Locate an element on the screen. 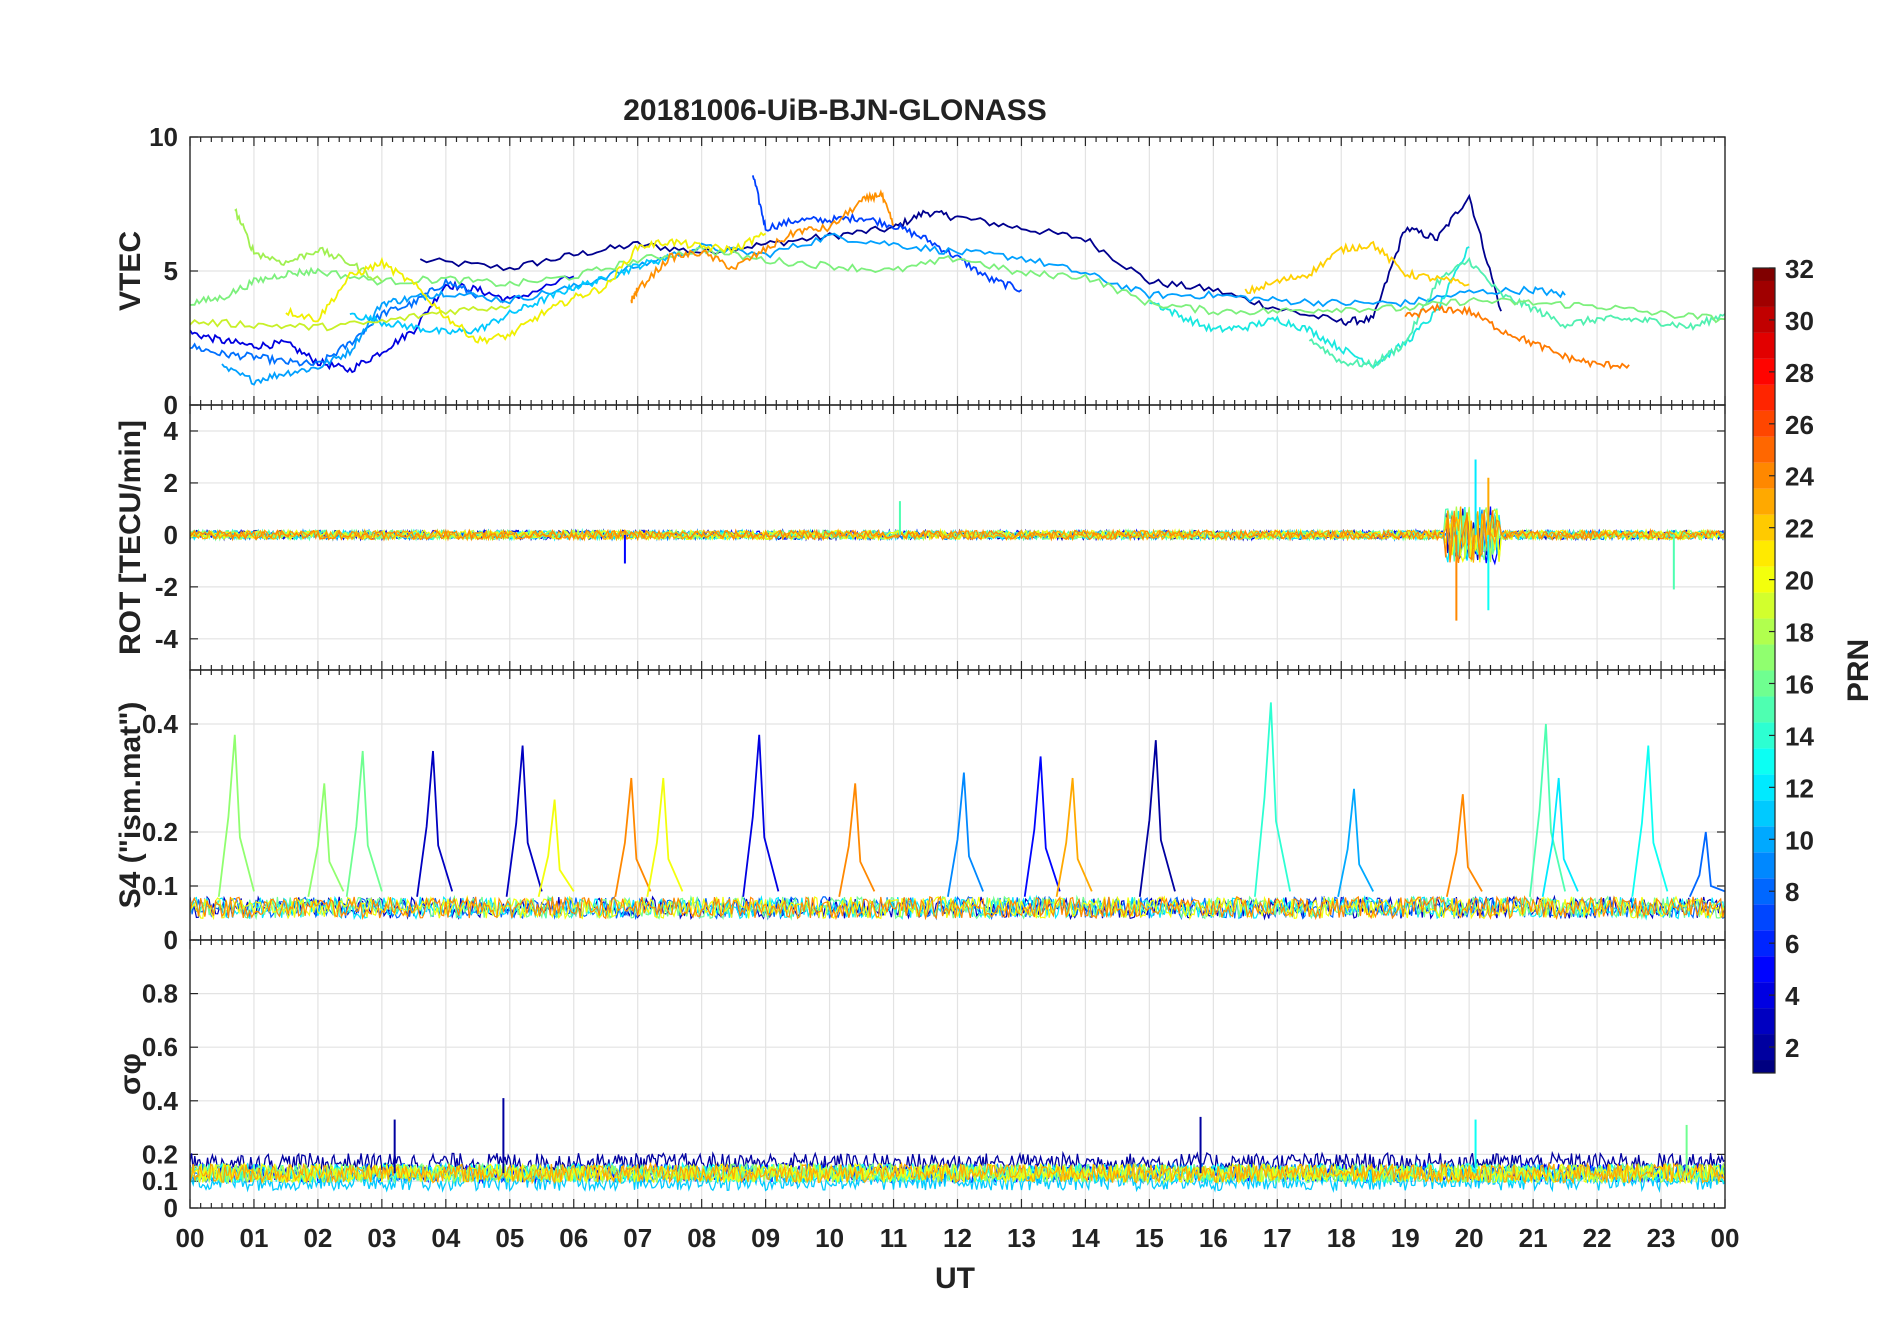 The image size is (1902, 1330). colorbar-tick-label: 14 is located at coordinates (1799, 736).